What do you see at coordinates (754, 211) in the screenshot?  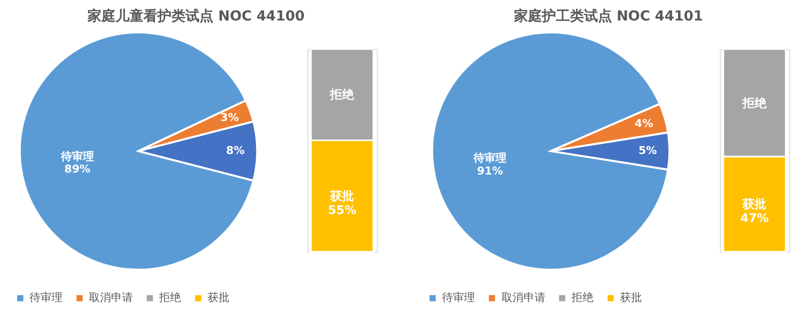 I see `data-label: 获批 47%` at bounding box center [754, 211].